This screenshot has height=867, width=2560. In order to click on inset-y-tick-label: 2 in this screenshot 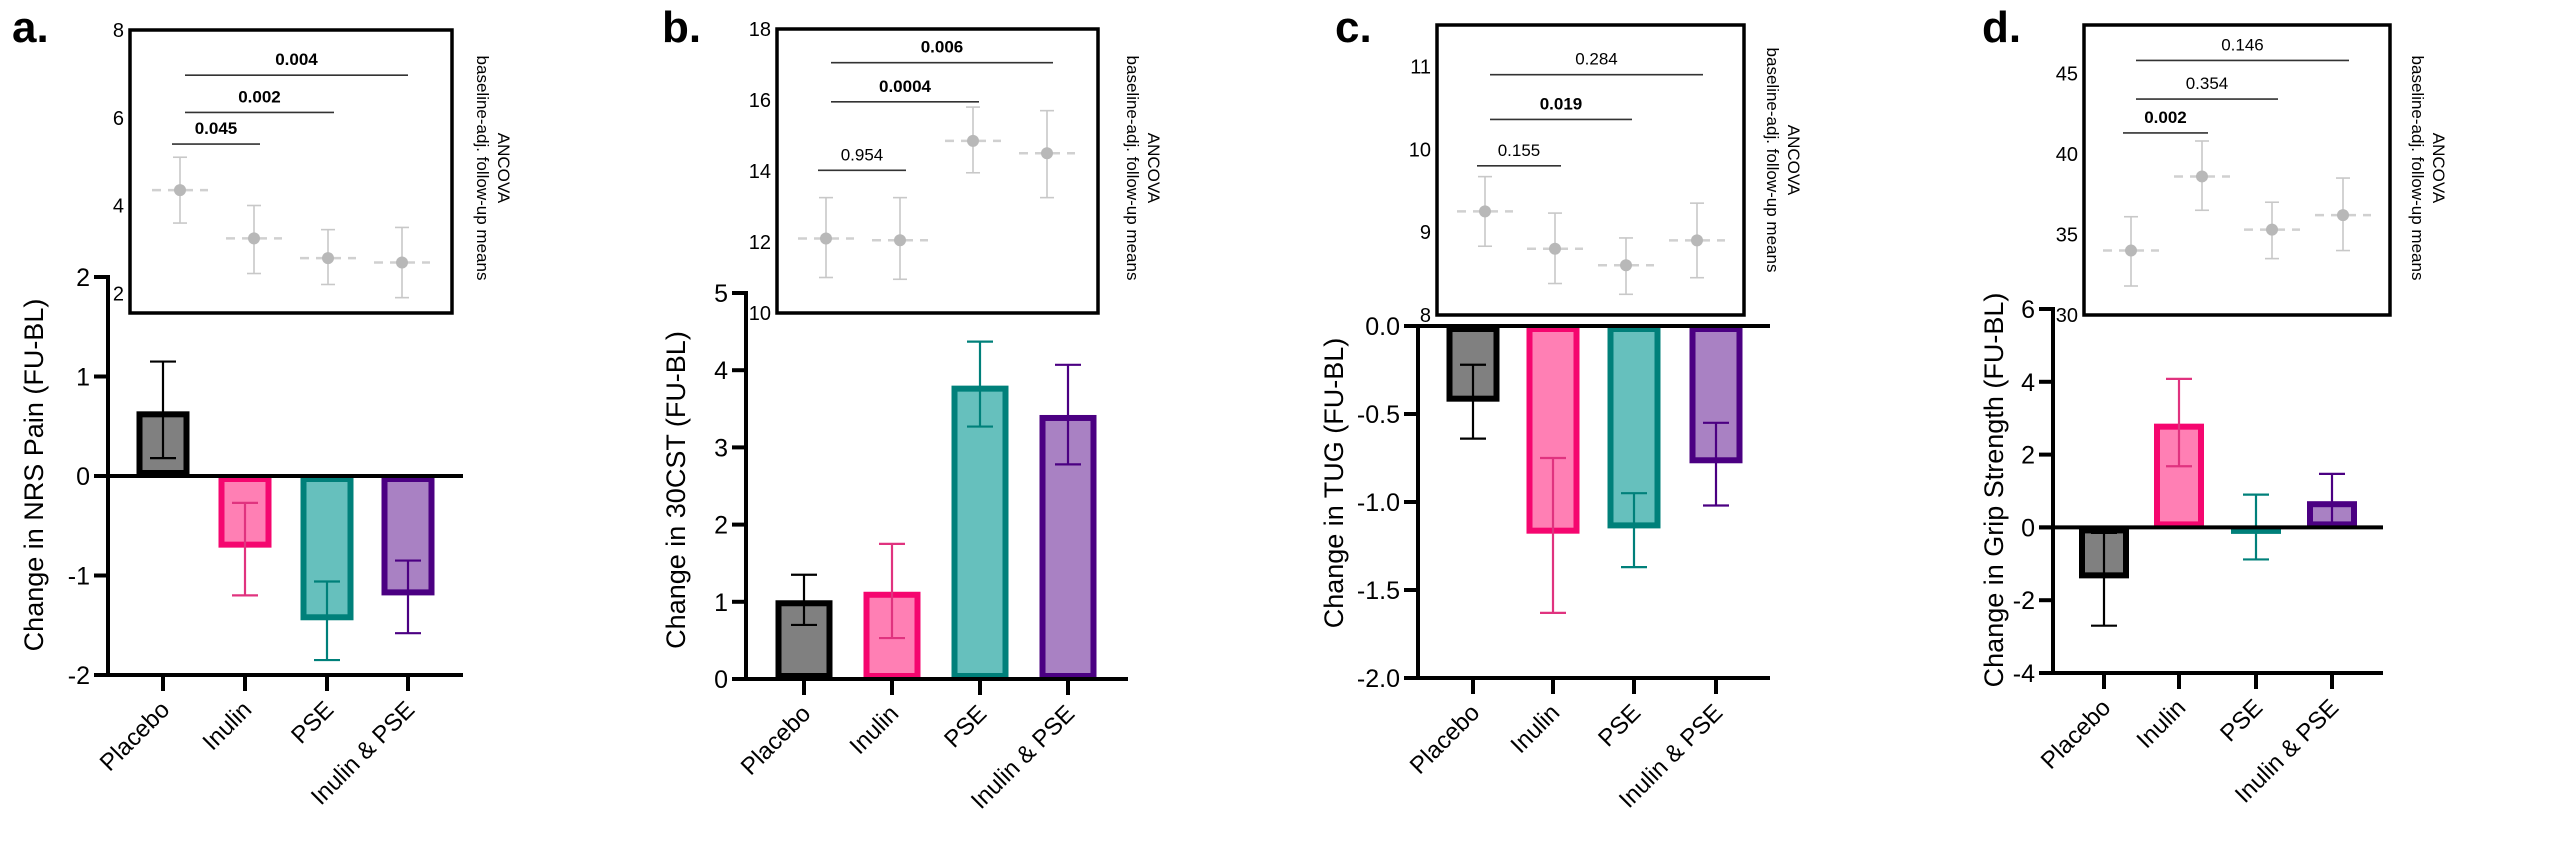, I will do `click(118, 294)`.